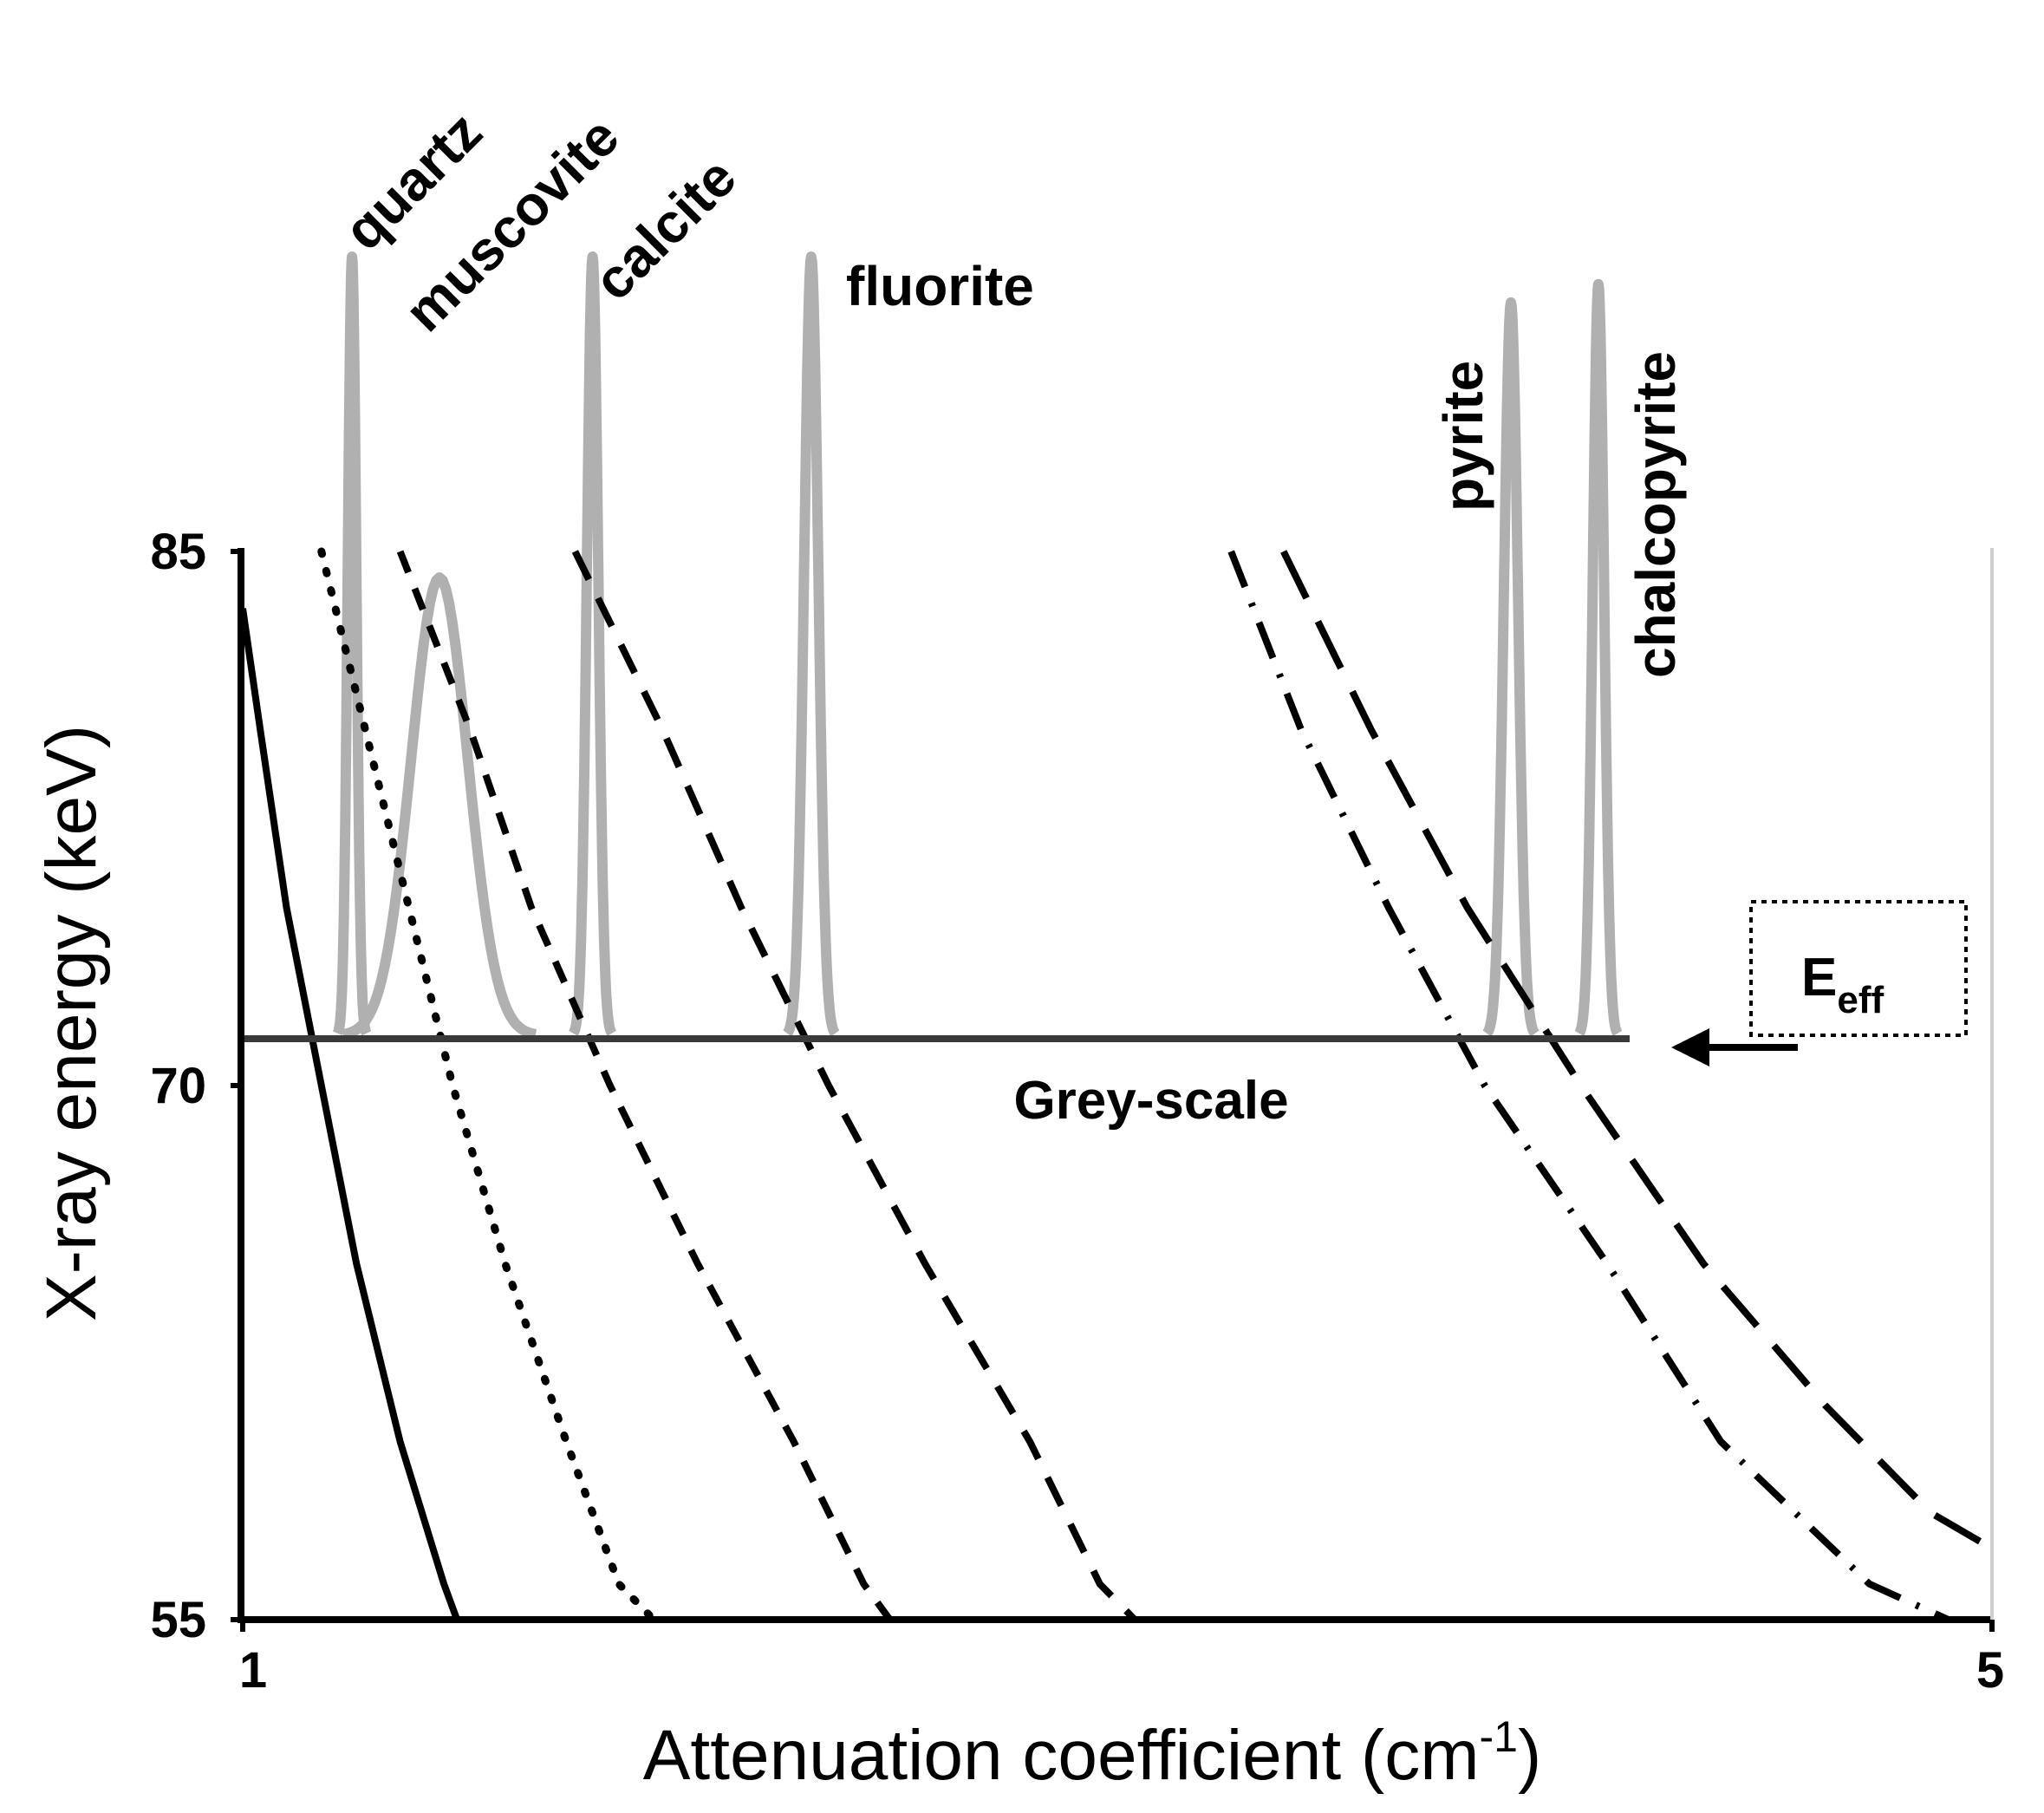  I want to click on histogram-peak-chalcopyrite, so click(1599, 658).